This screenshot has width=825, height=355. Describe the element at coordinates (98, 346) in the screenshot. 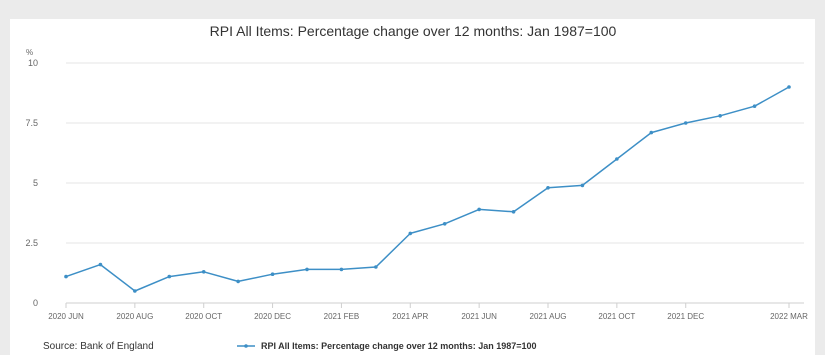

I see `source-label: Source: Bank of England` at that location.